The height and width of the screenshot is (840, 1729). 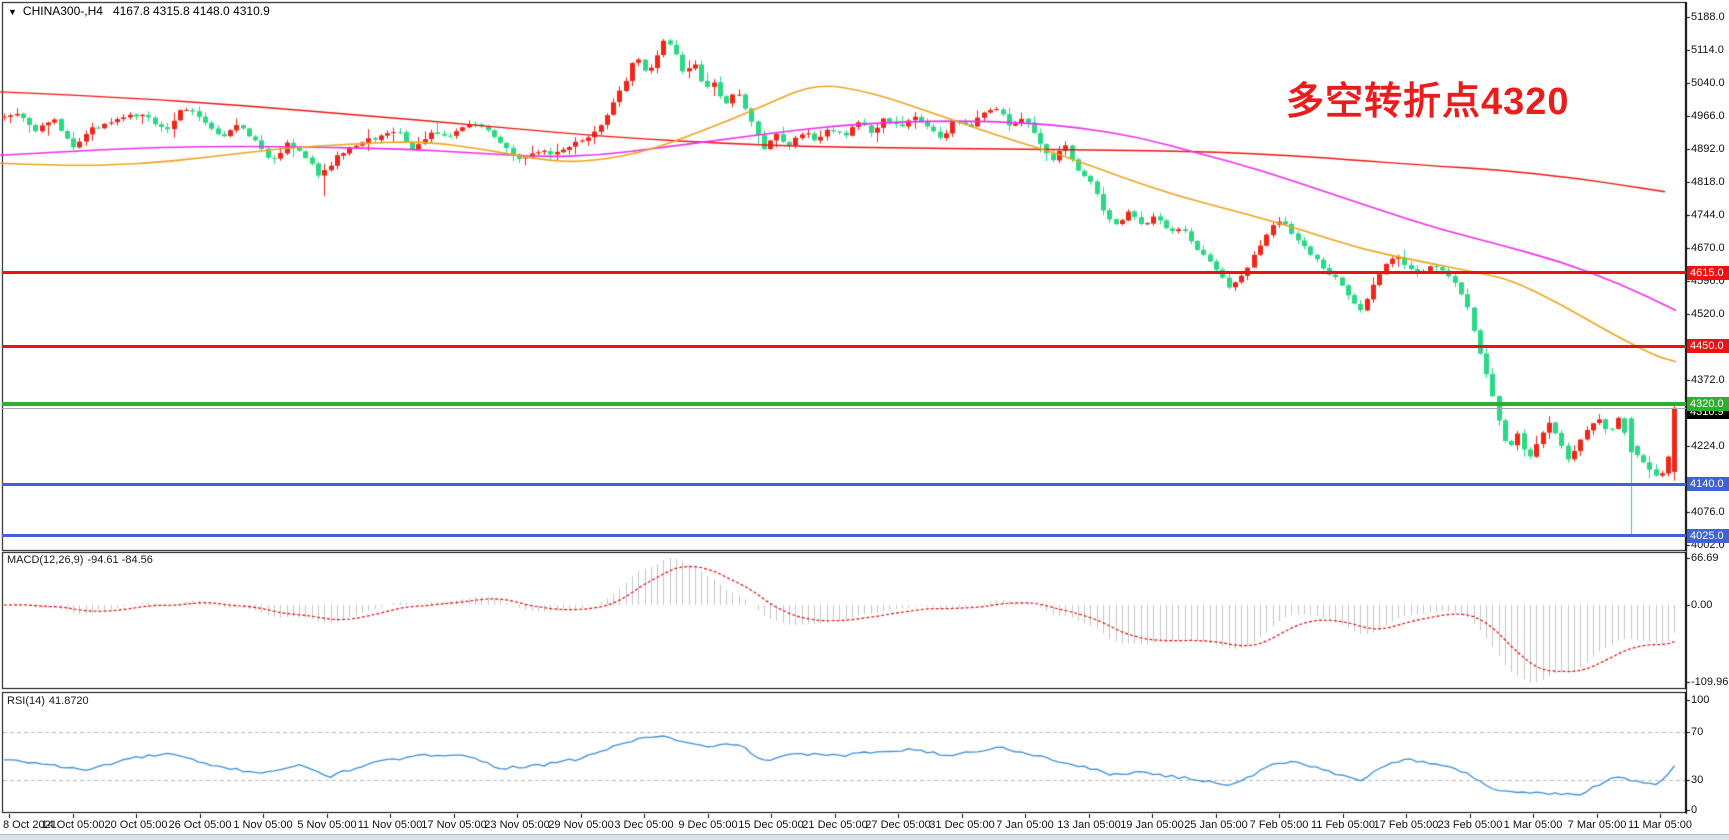 I want to click on hline-4140.0, so click(x=844, y=484).